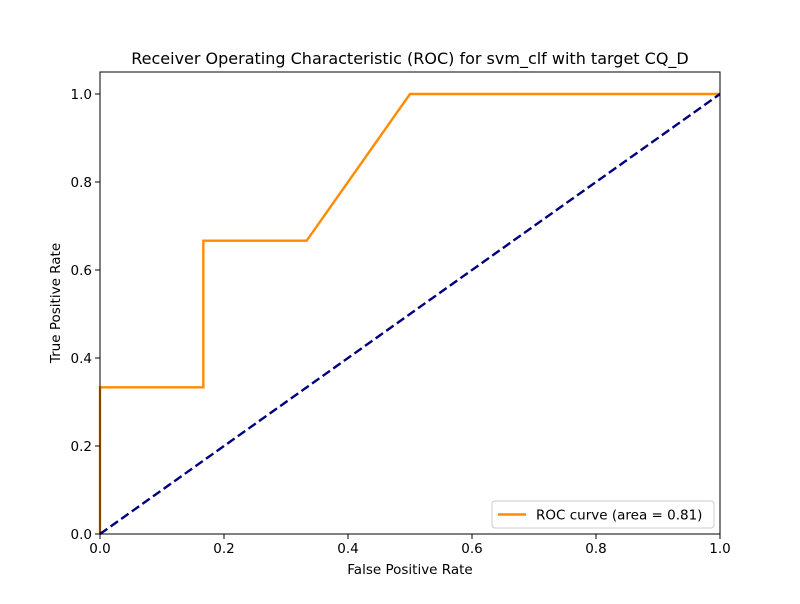  What do you see at coordinates (223, 549) in the screenshot?
I see `x-tick-label: 0.2` at bounding box center [223, 549].